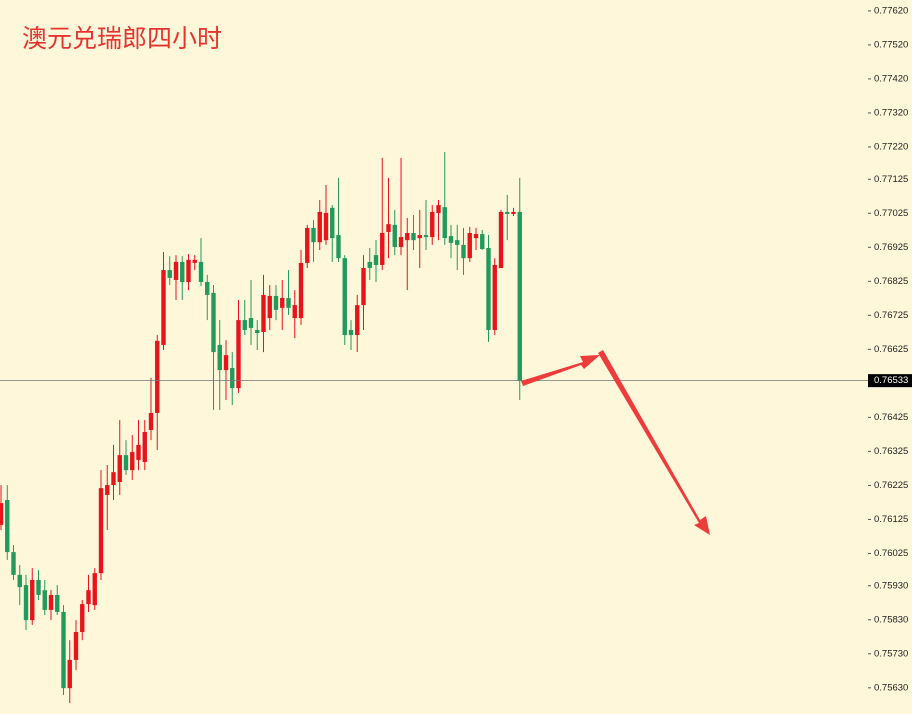 The width and height of the screenshot is (912, 714). I want to click on y-tick-label: 0.75730, so click(891, 653).